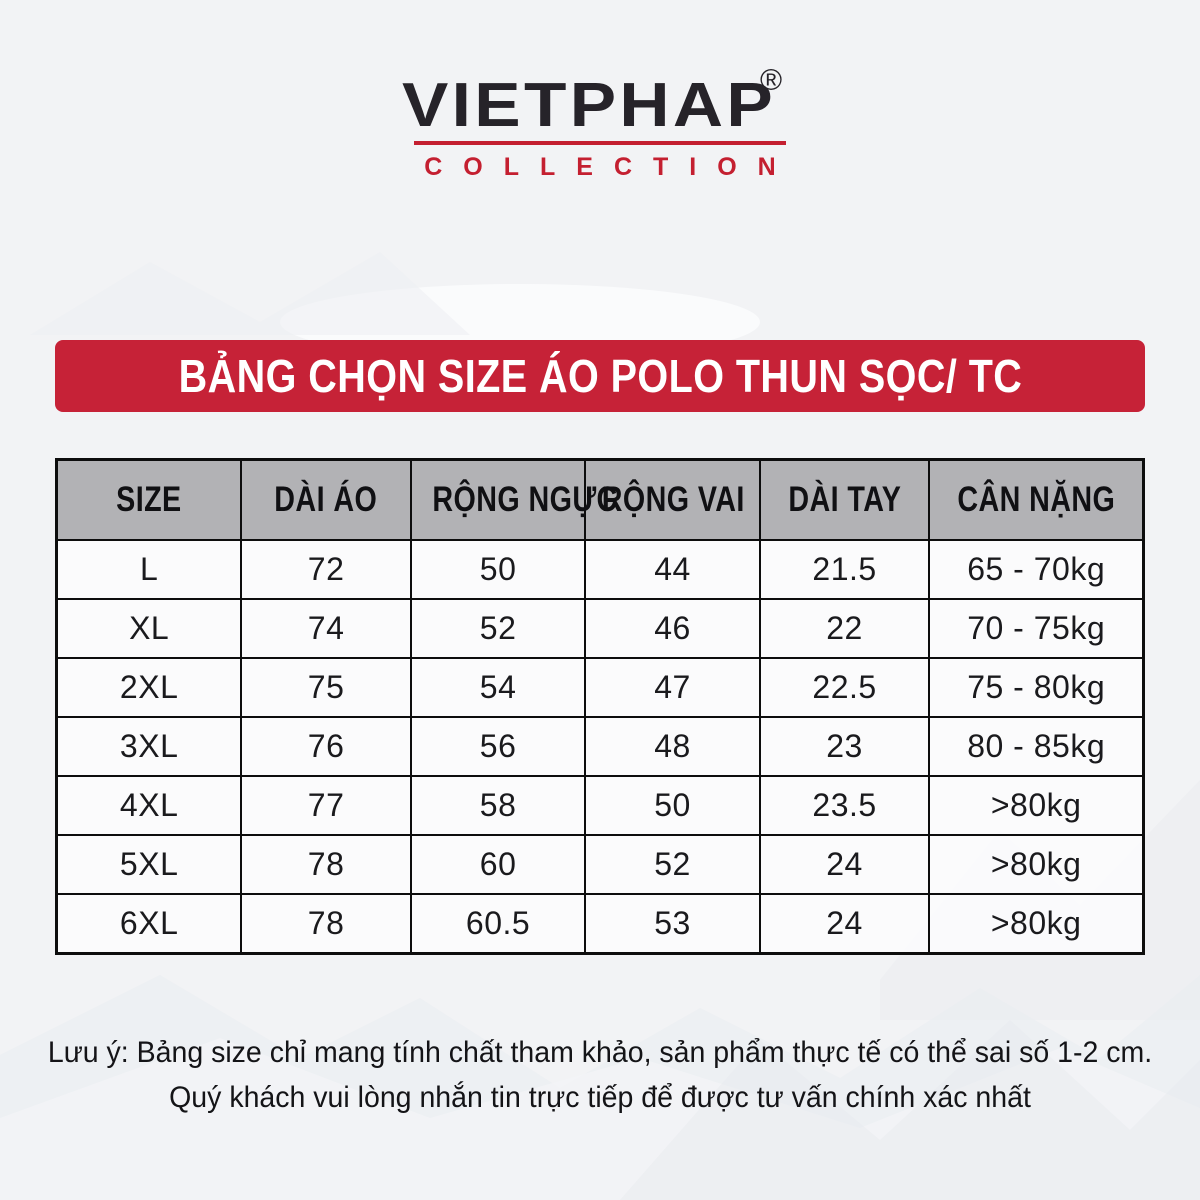 This screenshot has height=1200, width=1200. I want to click on table-cell: 80 - 85kg, so click(1036, 746).